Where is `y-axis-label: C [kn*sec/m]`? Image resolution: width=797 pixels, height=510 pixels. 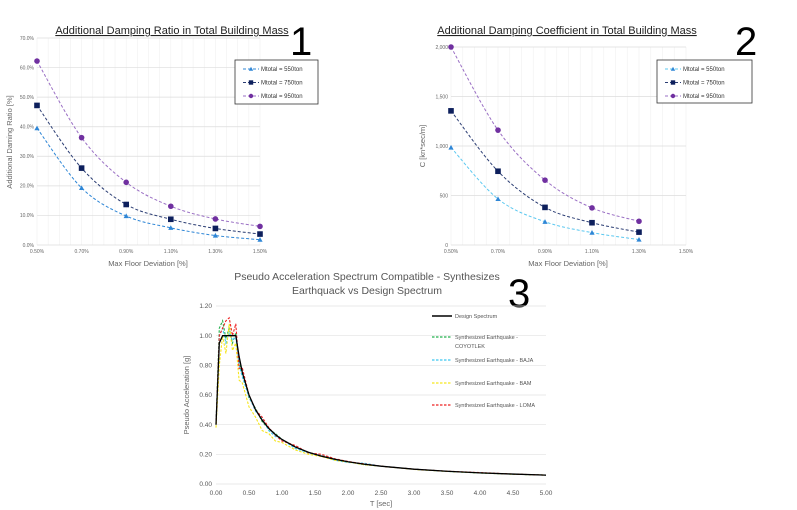 y-axis-label: C [kn*sec/m] is located at coordinates (422, 146).